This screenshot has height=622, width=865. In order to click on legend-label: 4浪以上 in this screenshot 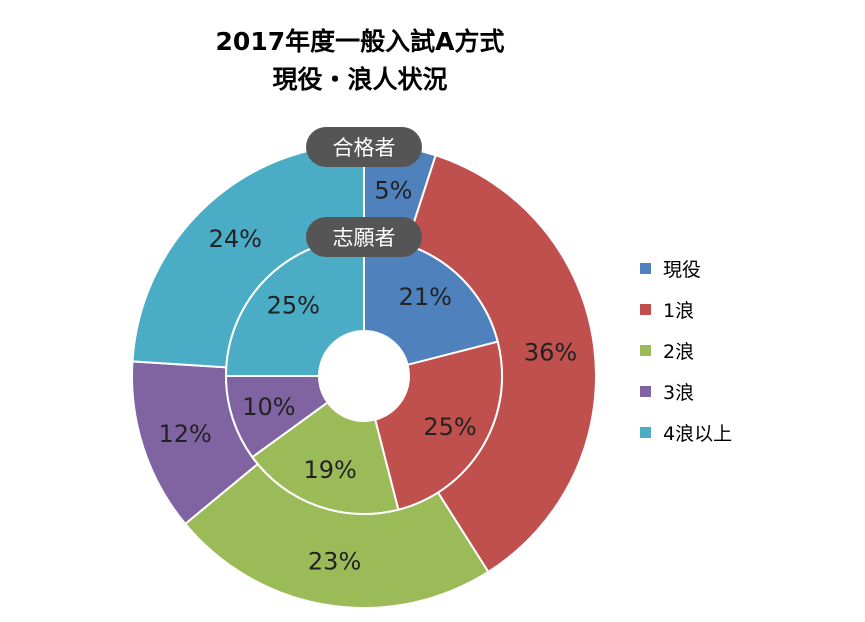, I will do `click(698, 434)`.